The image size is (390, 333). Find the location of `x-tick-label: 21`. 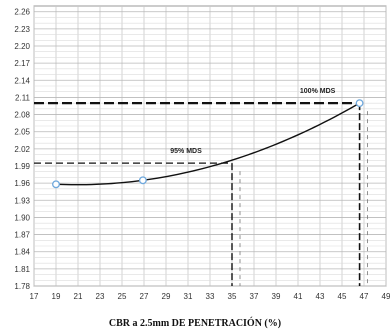

x-tick-label: 21 is located at coordinates (78, 296).